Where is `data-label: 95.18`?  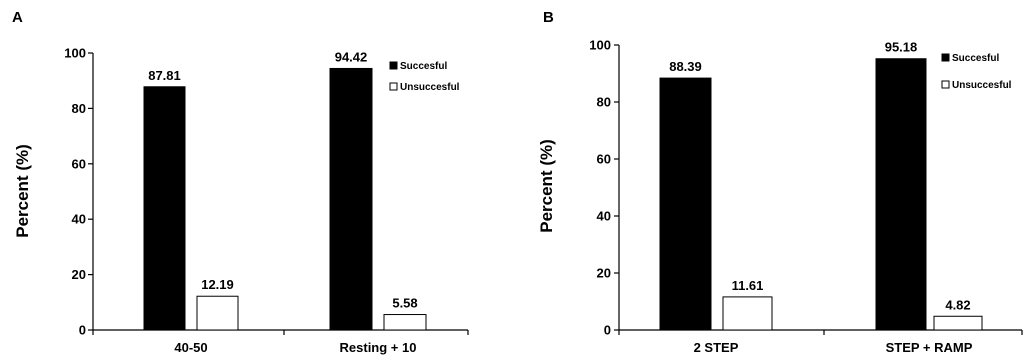 data-label: 95.18 is located at coordinates (901, 47).